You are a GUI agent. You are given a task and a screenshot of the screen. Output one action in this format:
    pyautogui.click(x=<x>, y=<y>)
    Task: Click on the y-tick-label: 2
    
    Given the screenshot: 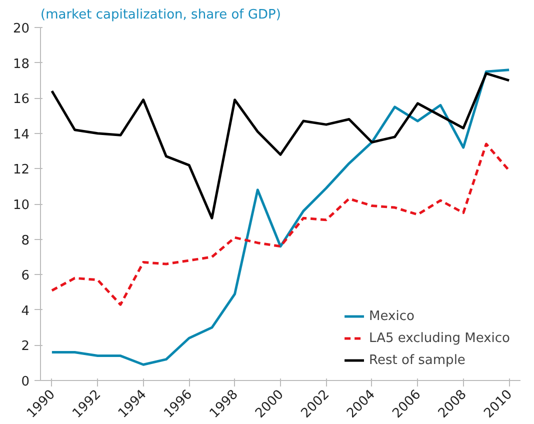 What is the action you would take?
    pyautogui.click(x=25, y=346)
    